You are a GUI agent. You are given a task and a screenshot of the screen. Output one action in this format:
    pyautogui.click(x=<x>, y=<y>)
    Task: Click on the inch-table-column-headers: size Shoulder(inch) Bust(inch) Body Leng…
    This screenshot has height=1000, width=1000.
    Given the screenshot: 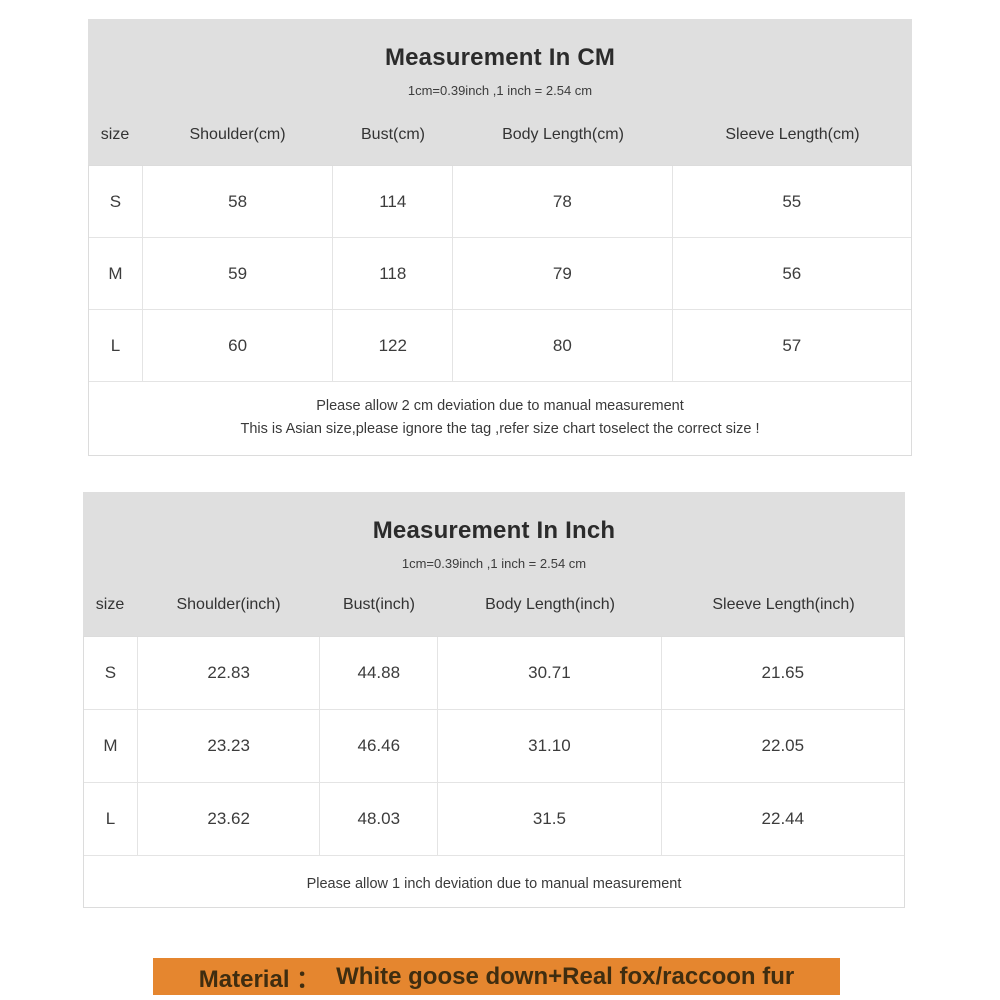 What is the action you would take?
    pyautogui.click(x=494, y=605)
    